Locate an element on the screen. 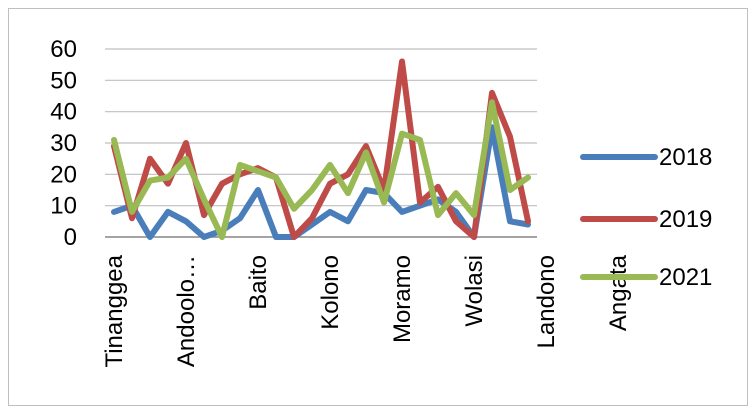  y-tick-label: 10 is located at coordinates (63, 206).